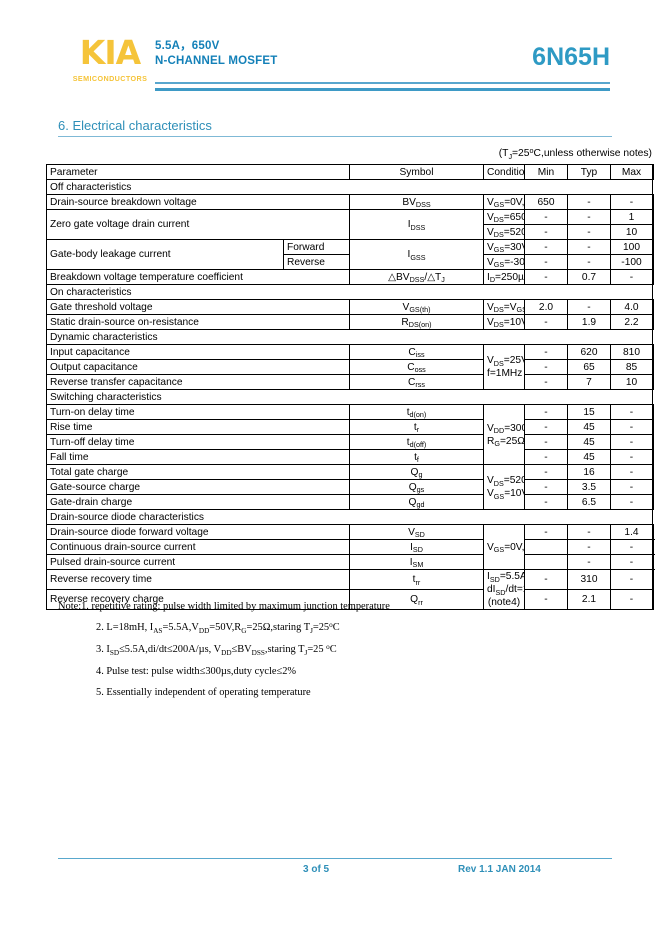 The height and width of the screenshot is (936, 662). I want to click on cell-max: 100, so click(631, 247).